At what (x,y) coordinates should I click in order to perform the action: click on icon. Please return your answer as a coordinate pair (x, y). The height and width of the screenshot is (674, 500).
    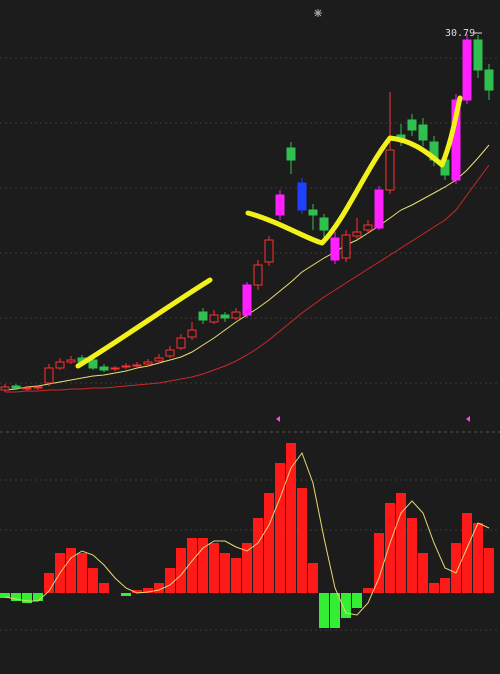
    Looking at the image, I should click on (318, 13).